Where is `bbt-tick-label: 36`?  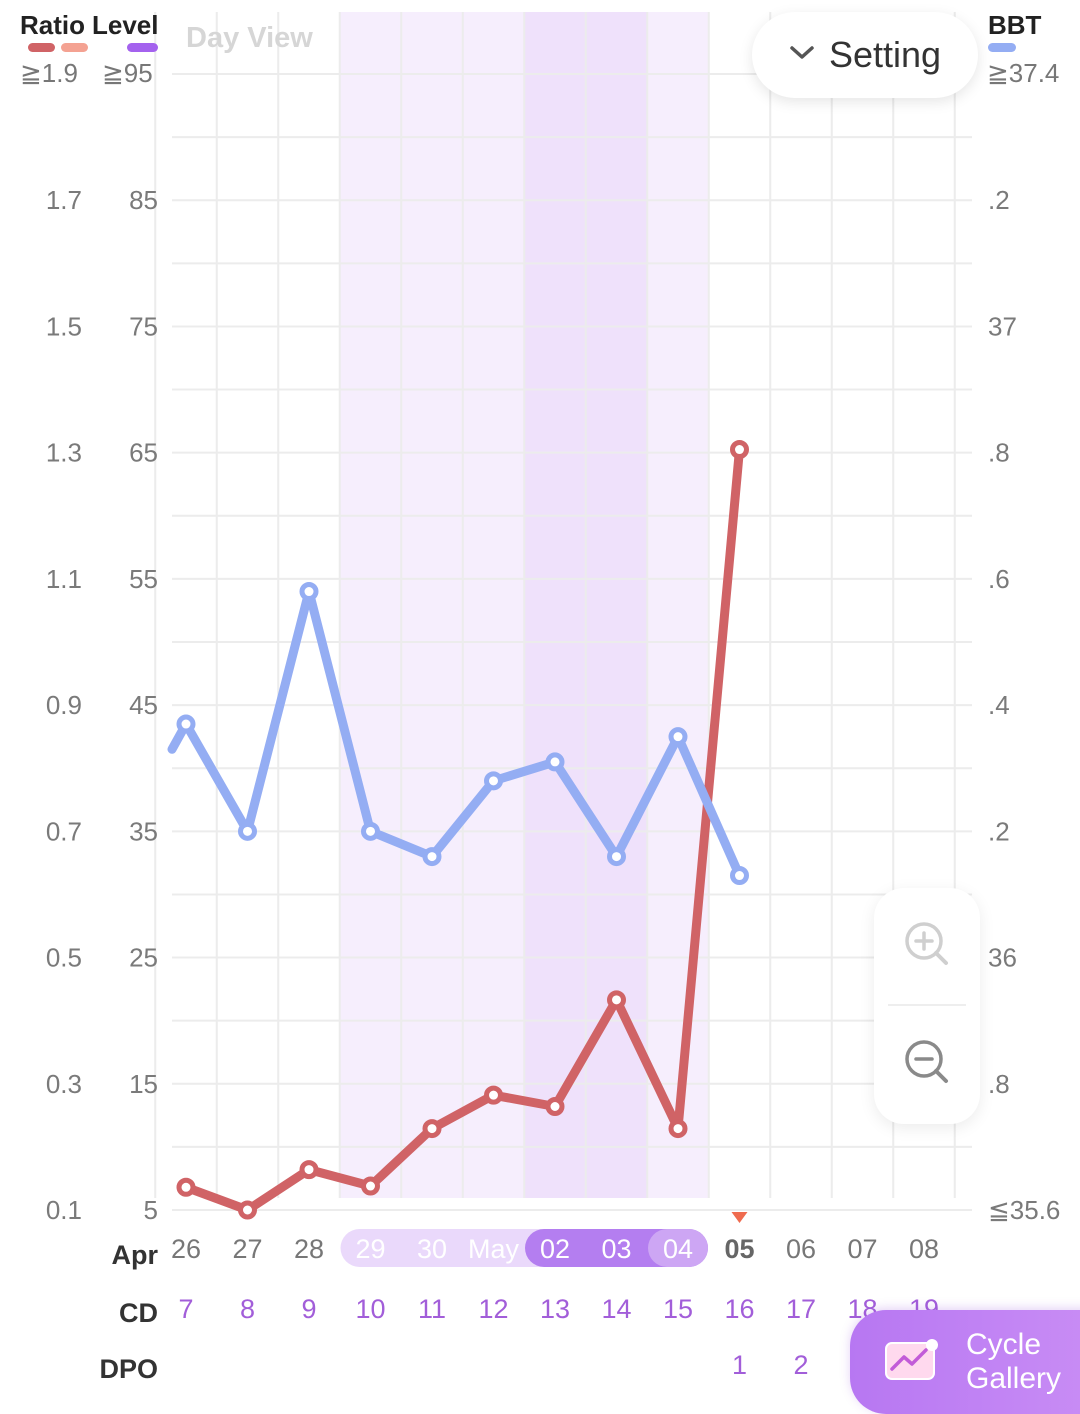
bbt-tick-label: 36 is located at coordinates (1002, 958).